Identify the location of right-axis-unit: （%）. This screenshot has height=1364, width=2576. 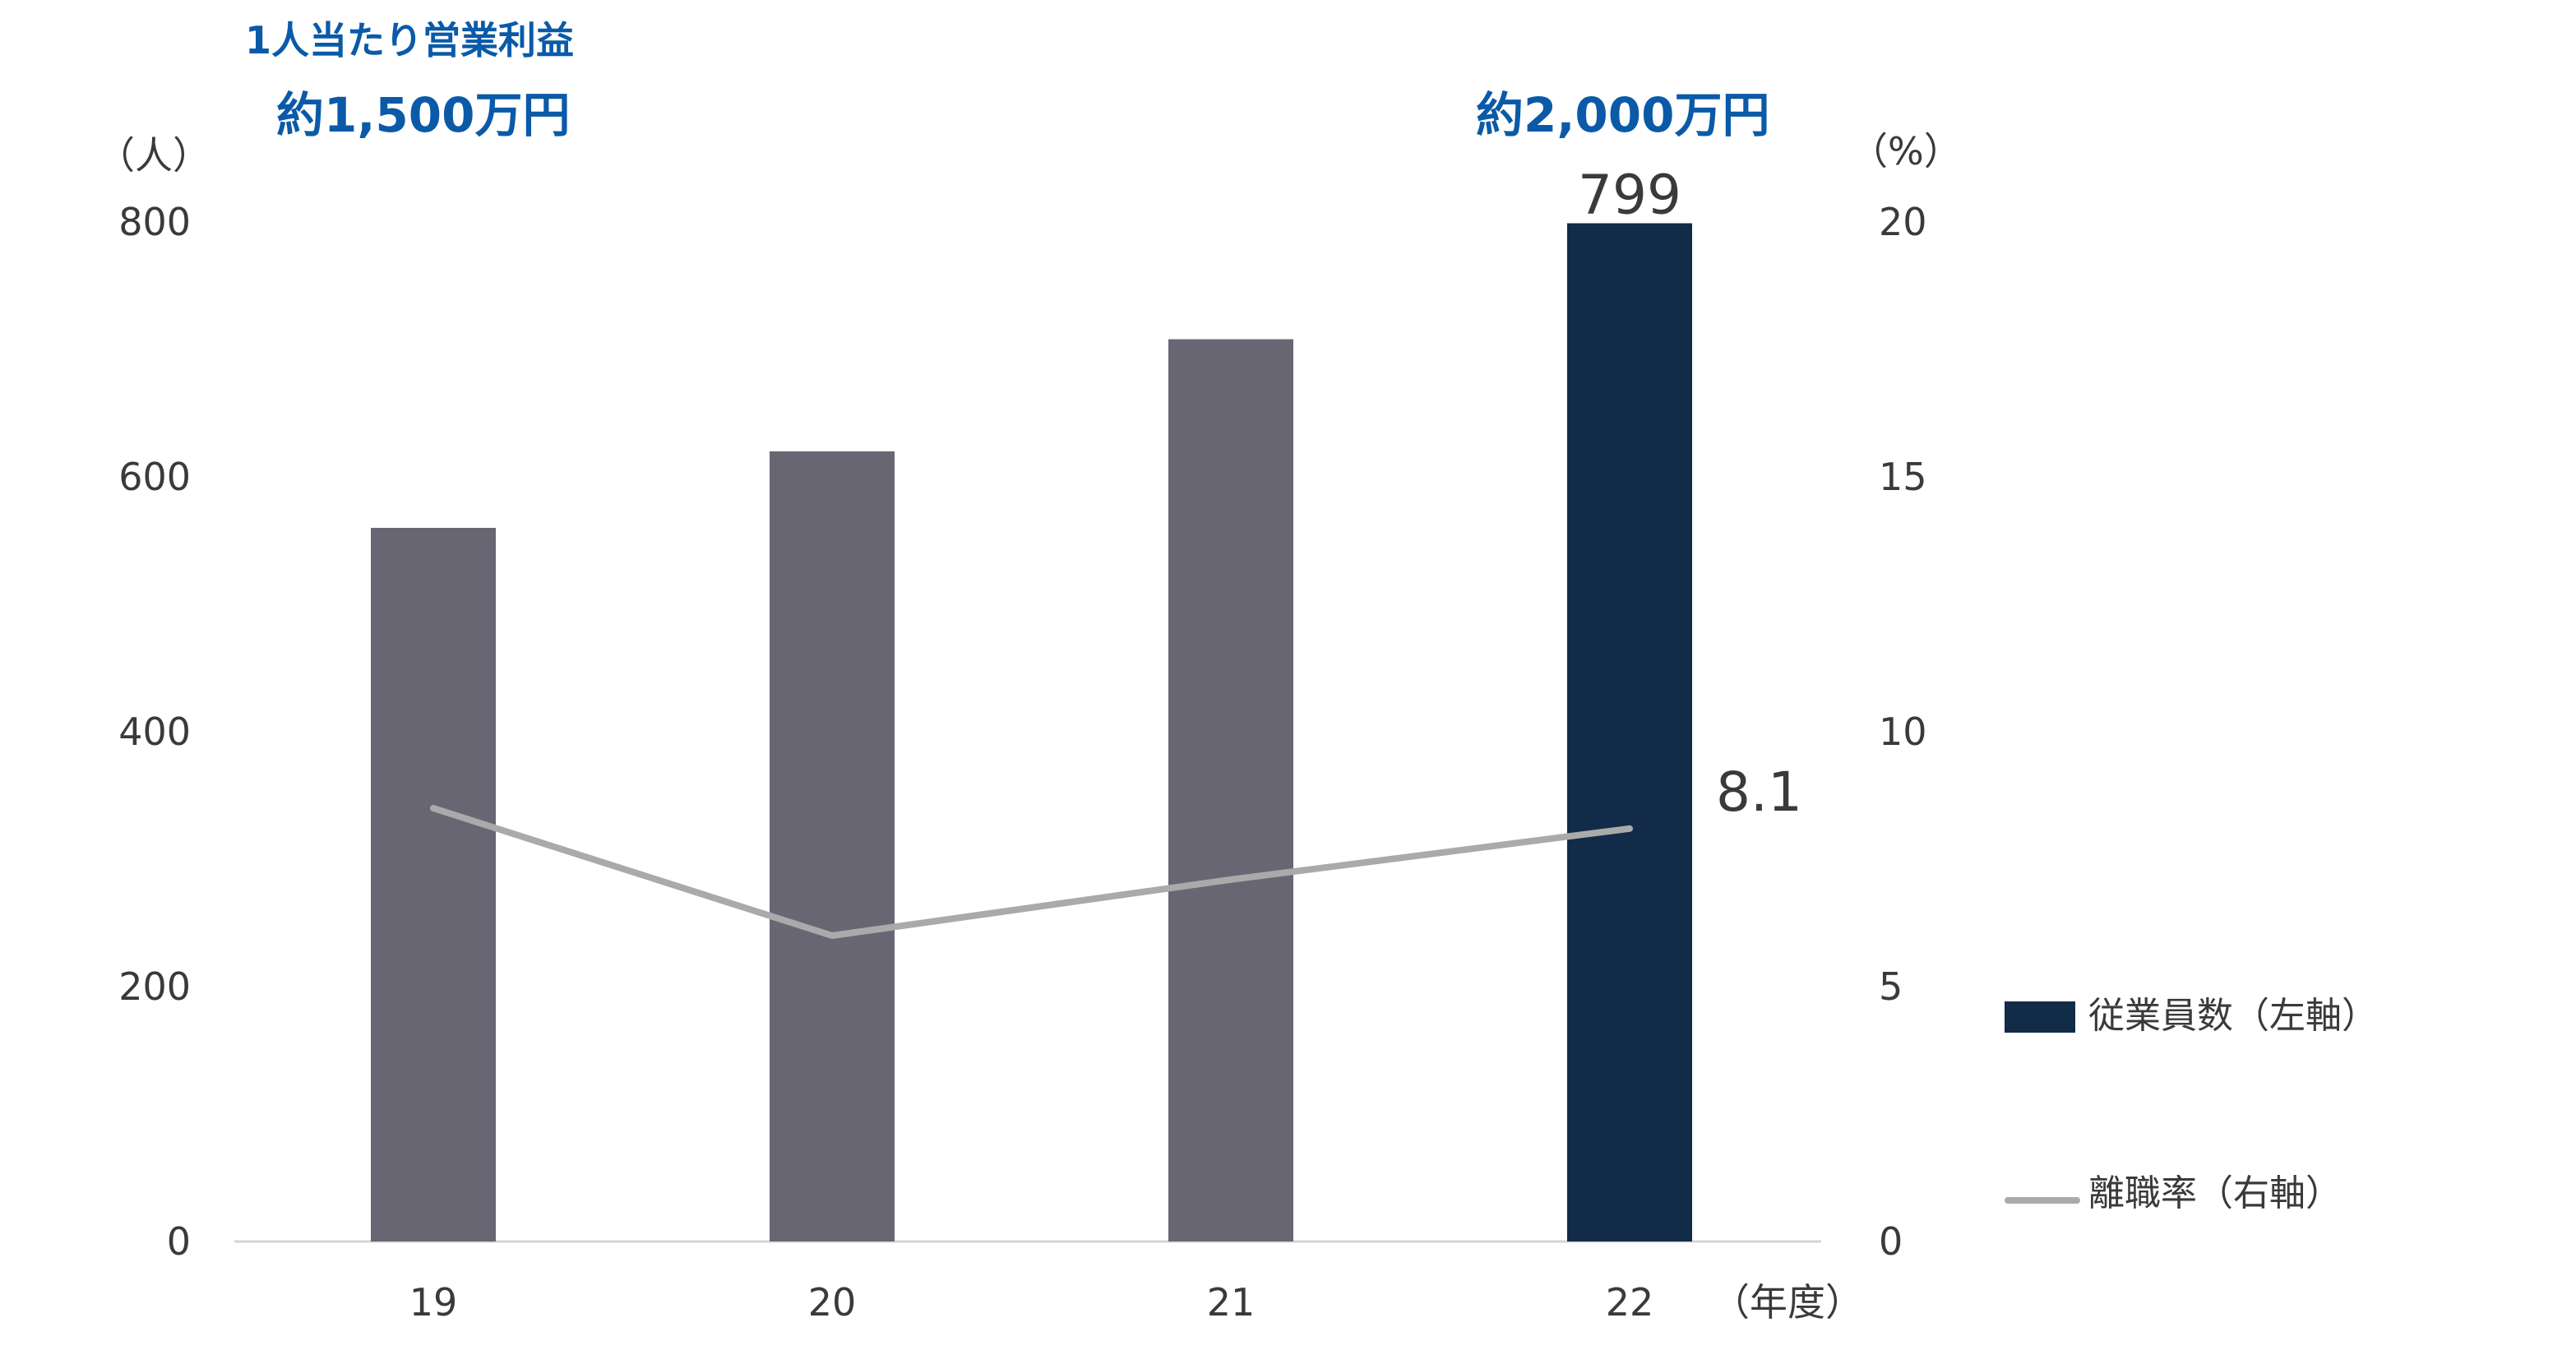
(1906, 151).